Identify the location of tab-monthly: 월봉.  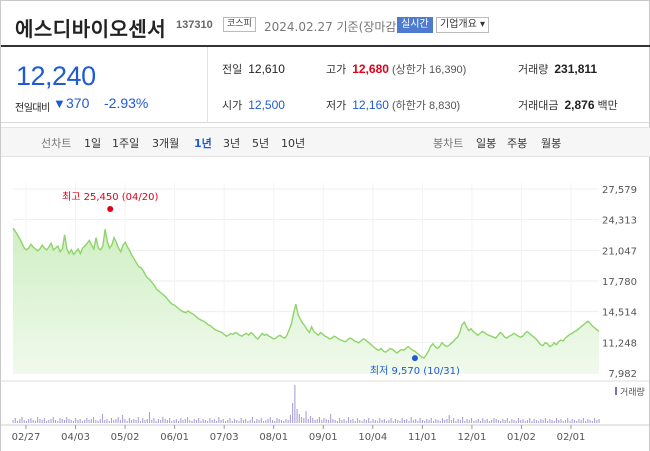
(551, 143).